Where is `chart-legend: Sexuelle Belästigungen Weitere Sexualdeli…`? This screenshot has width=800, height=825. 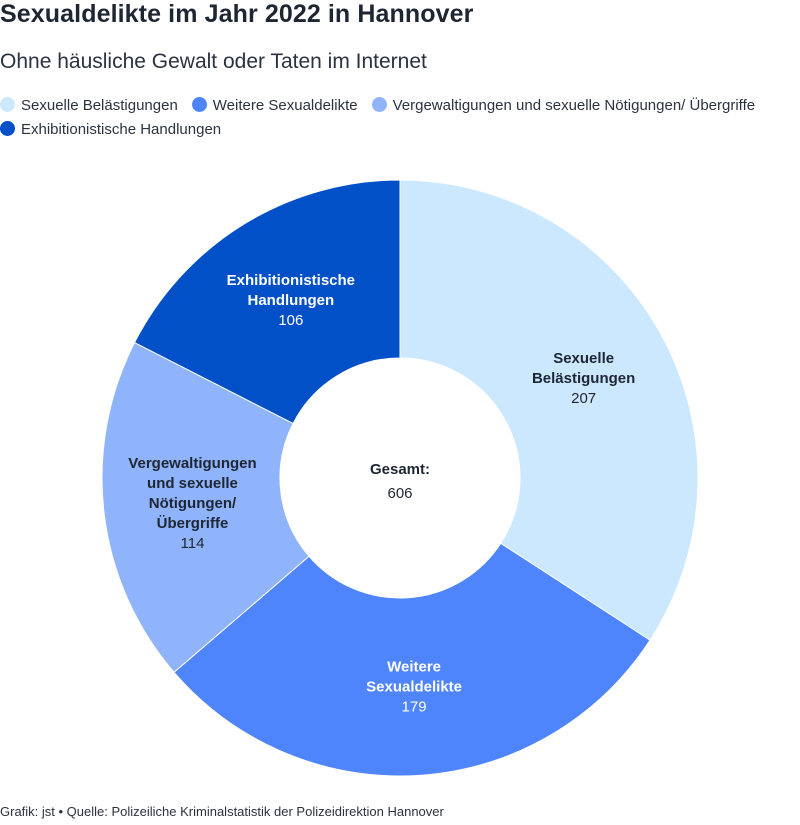 chart-legend: Sexuelle Belästigungen Weitere Sexualdeli… is located at coordinates (395, 118).